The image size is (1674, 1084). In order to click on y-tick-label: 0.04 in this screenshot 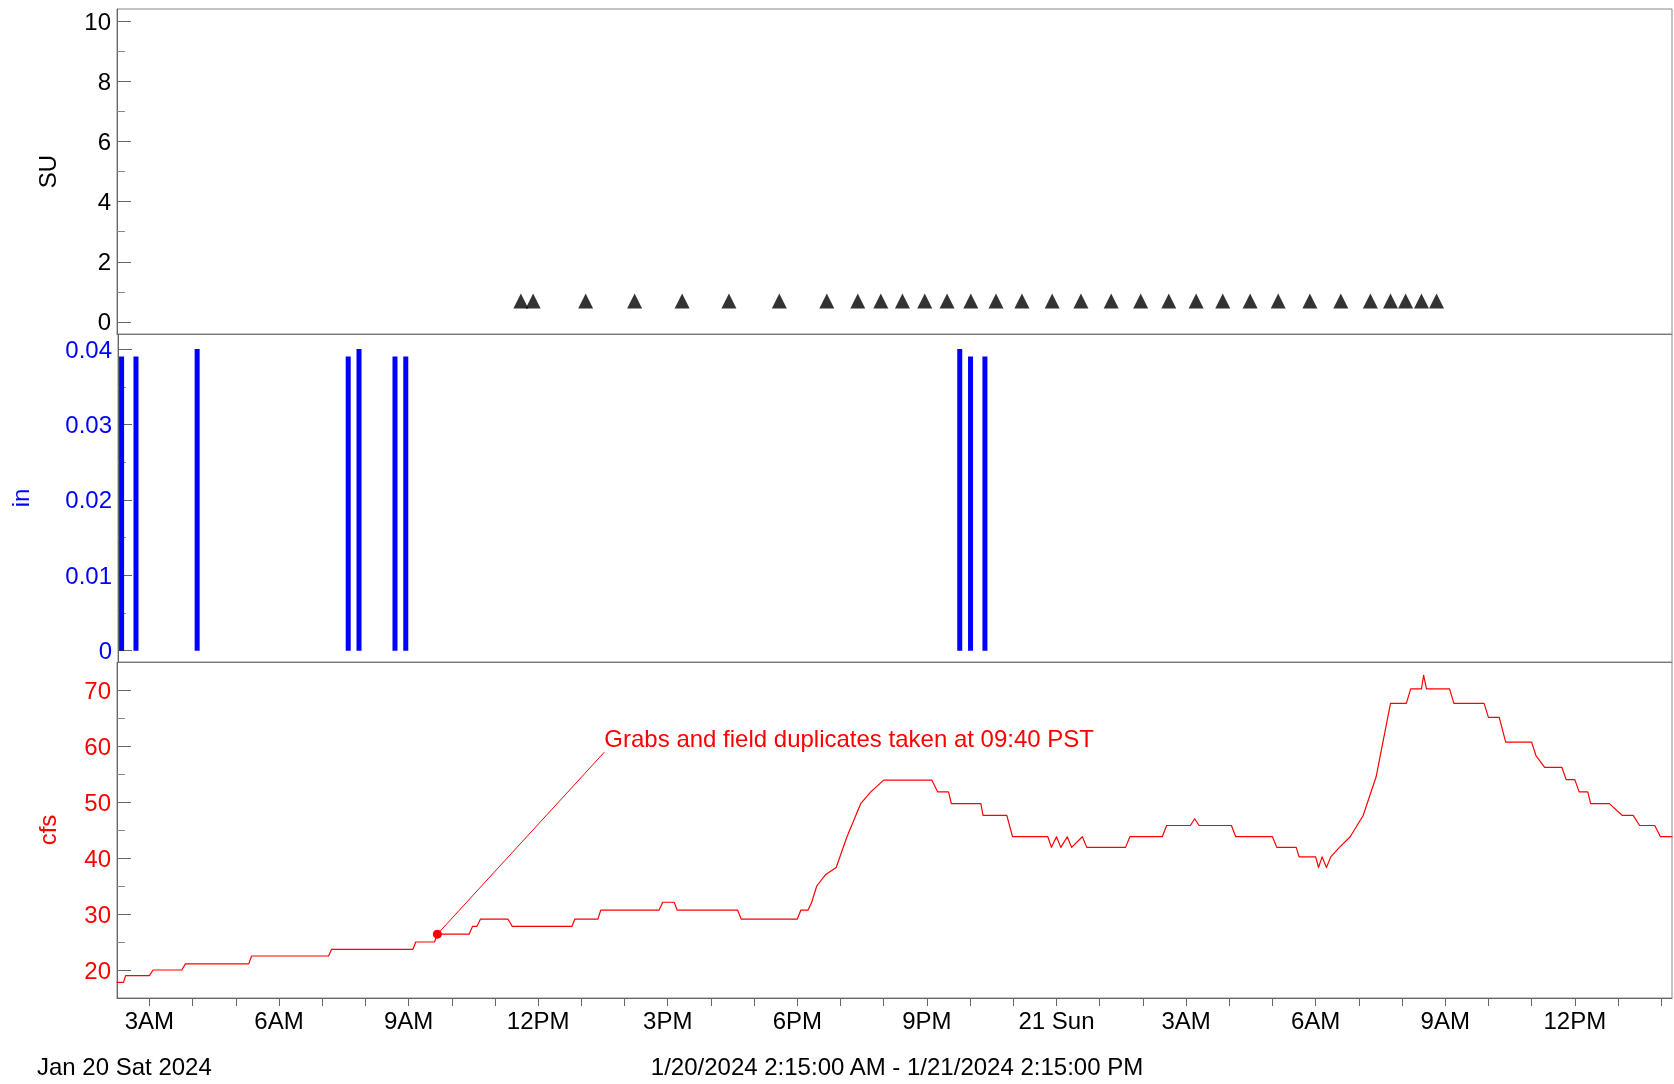, I will do `click(88, 349)`.